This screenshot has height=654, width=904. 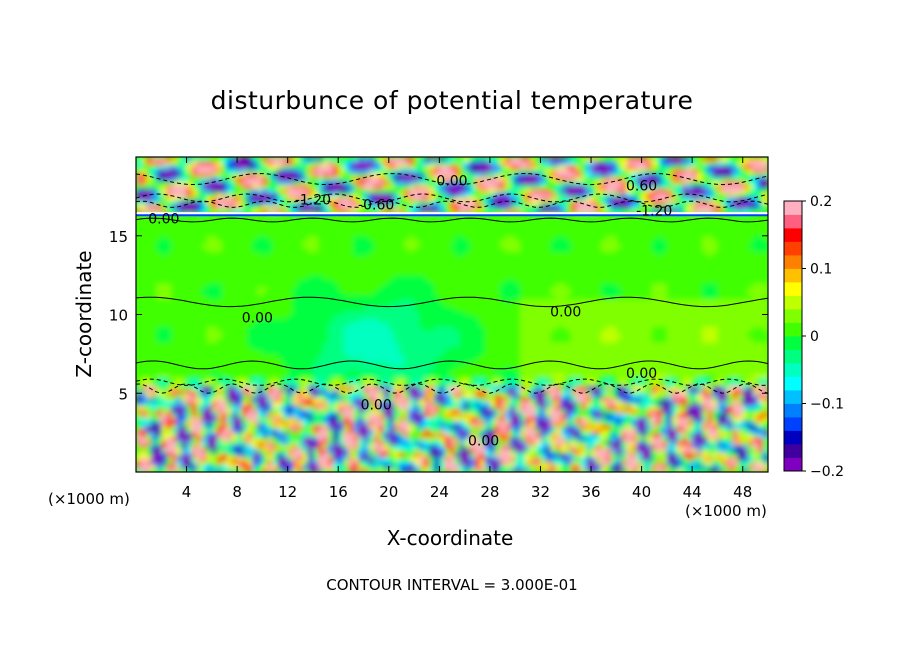 I want to click on contour-interval-note: CONTOUR INTERVAL = 3.000E-01, so click(x=452, y=585).